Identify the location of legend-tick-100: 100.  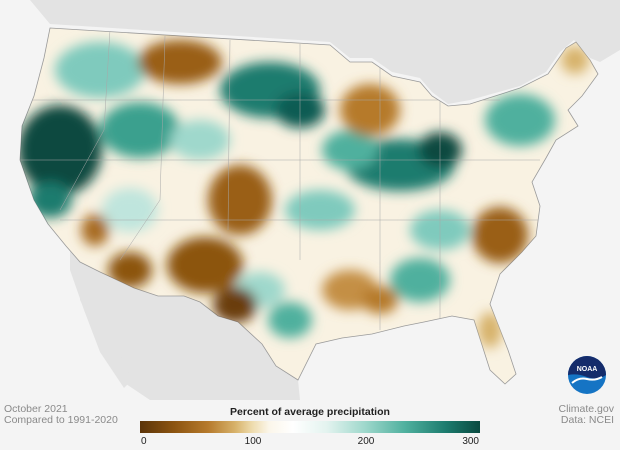
(253, 441).